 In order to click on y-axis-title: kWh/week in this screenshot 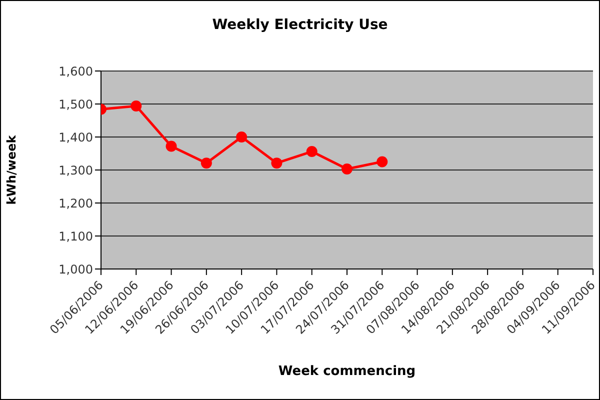, I will do `click(11, 169)`.